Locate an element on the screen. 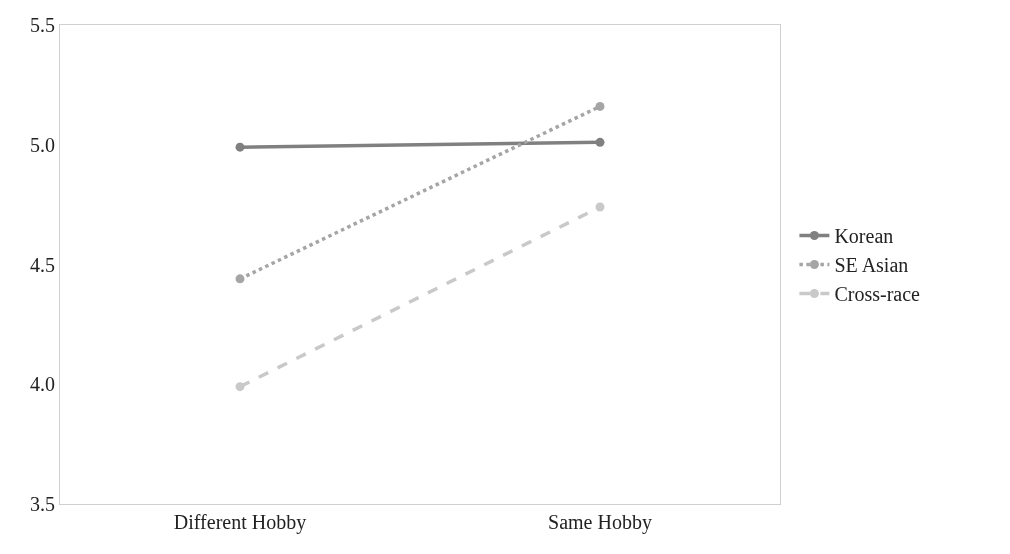  legend-label: Cross-race is located at coordinates (877, 294).